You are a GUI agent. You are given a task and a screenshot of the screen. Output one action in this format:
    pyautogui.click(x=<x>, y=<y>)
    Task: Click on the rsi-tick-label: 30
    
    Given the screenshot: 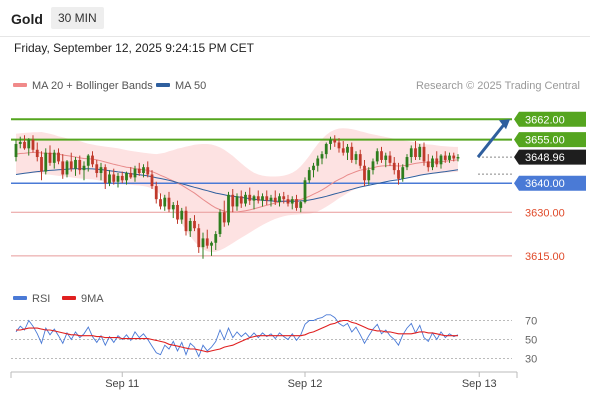 What is the action you would take?
    pyautogui.click(x=531, y=360)
    